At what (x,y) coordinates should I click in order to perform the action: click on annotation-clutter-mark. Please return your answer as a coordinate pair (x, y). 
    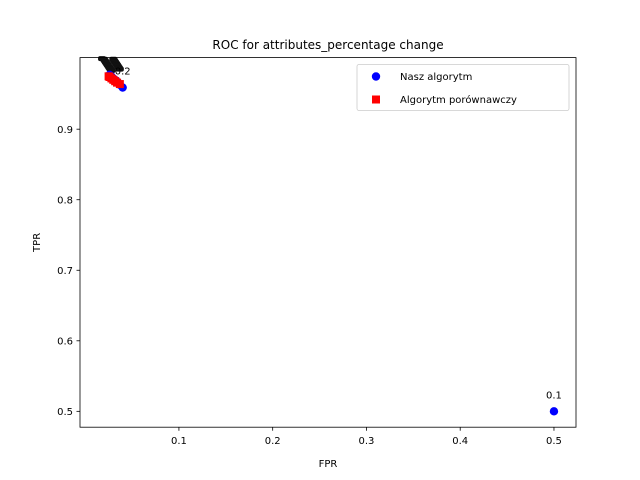
    Looking at the image, I should click on (119, 69).